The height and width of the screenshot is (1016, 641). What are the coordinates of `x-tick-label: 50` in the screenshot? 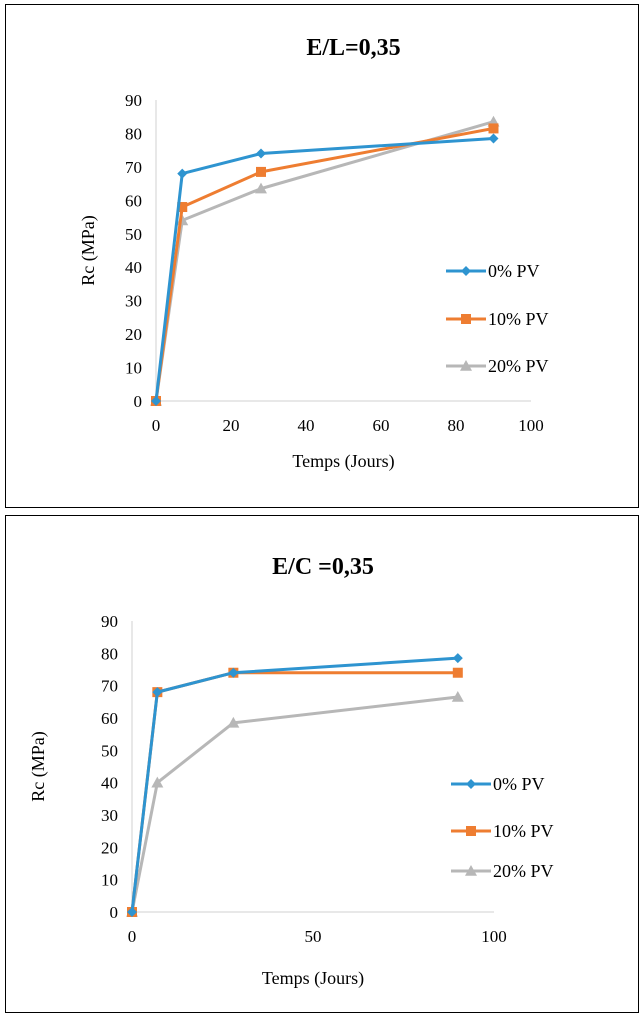 It's located at (313, 936).